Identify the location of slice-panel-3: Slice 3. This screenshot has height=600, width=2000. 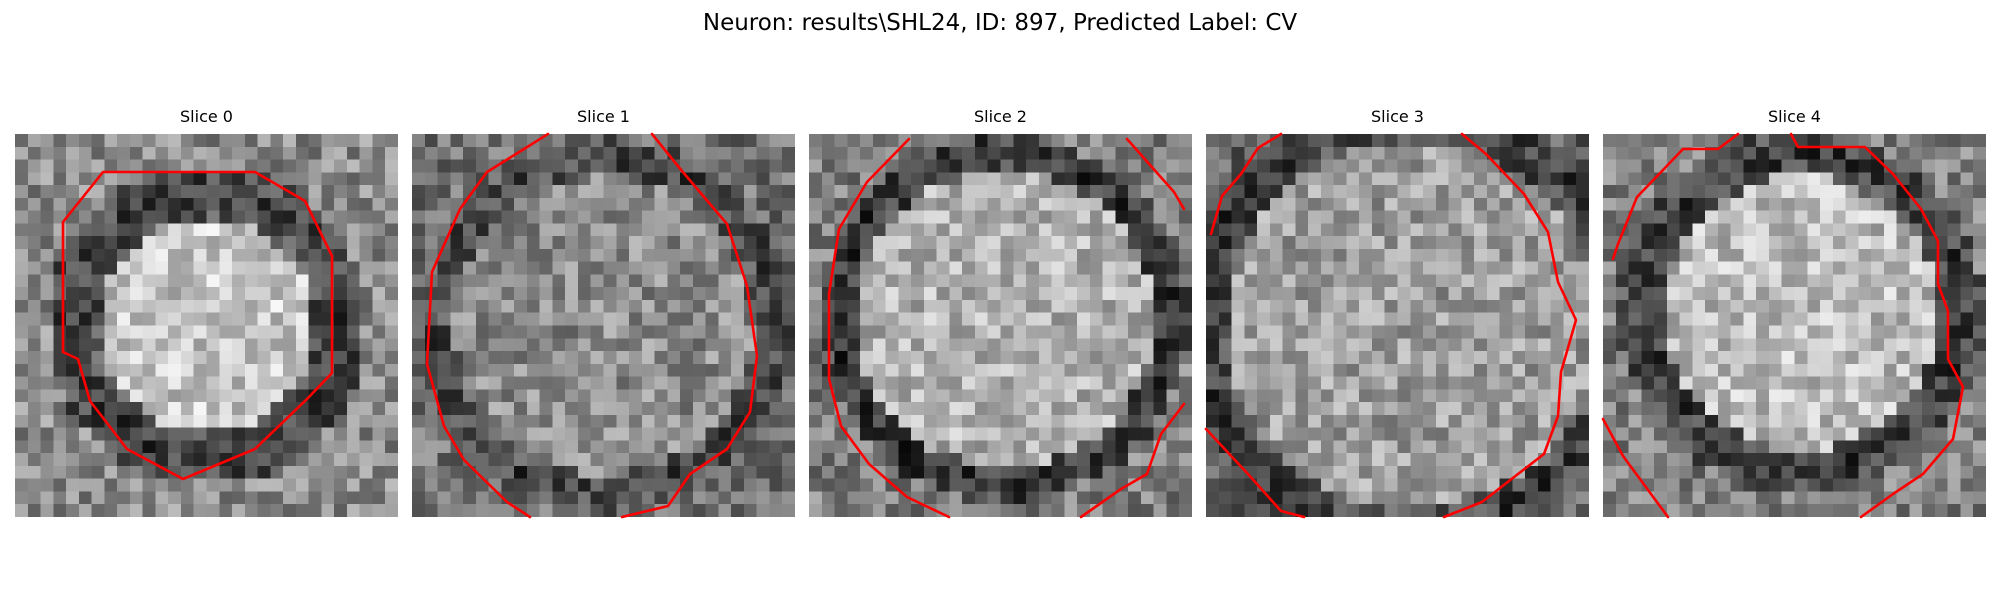
(1396, 313).